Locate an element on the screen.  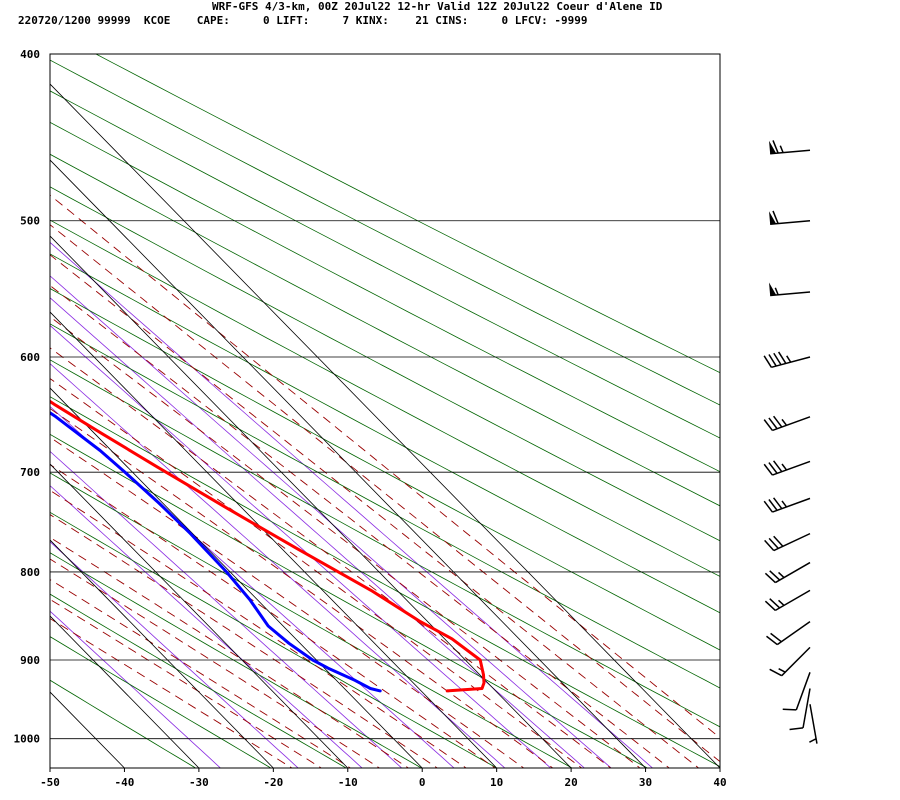
pressure-tick-label: 700 is located at coordinates (30, 472).